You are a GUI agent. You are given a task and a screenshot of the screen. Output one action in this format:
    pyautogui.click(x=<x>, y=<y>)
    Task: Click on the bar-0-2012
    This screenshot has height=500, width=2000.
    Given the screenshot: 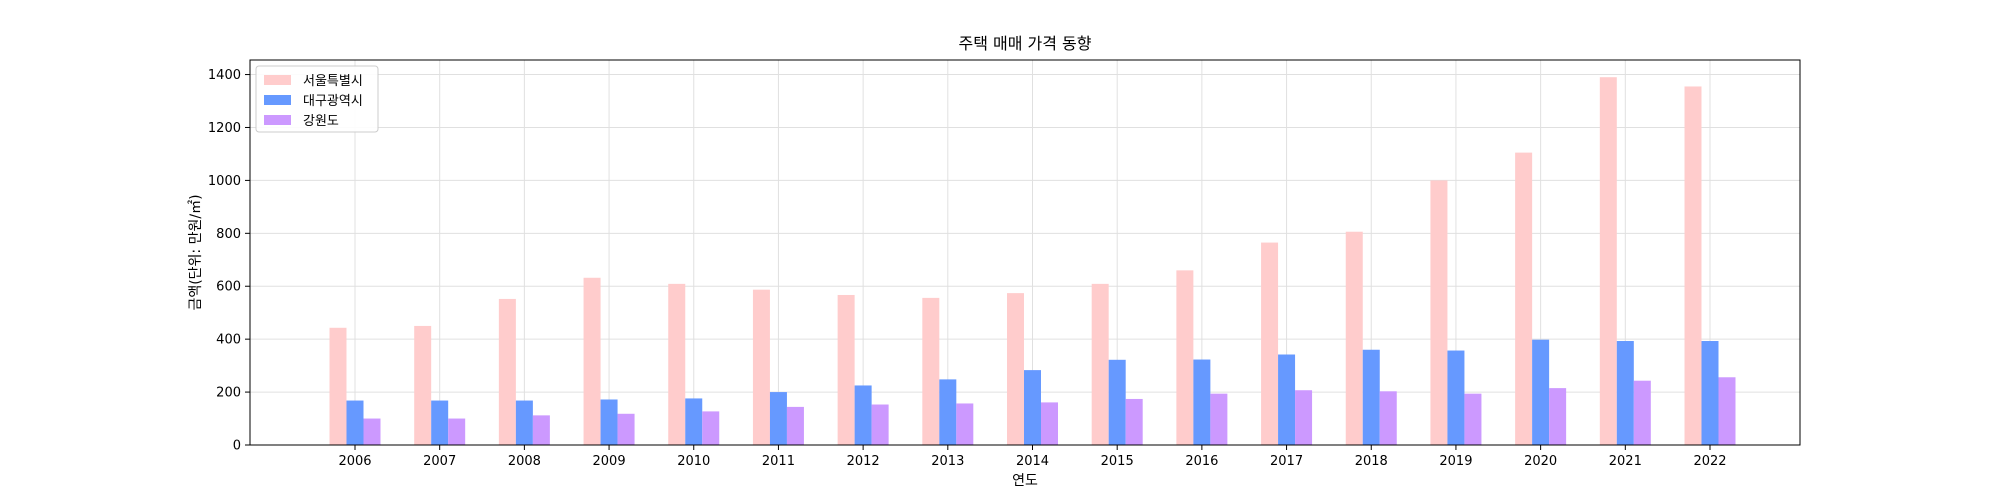 What is the action you would take?
    pyautogui.click(x=846, y=369)
    